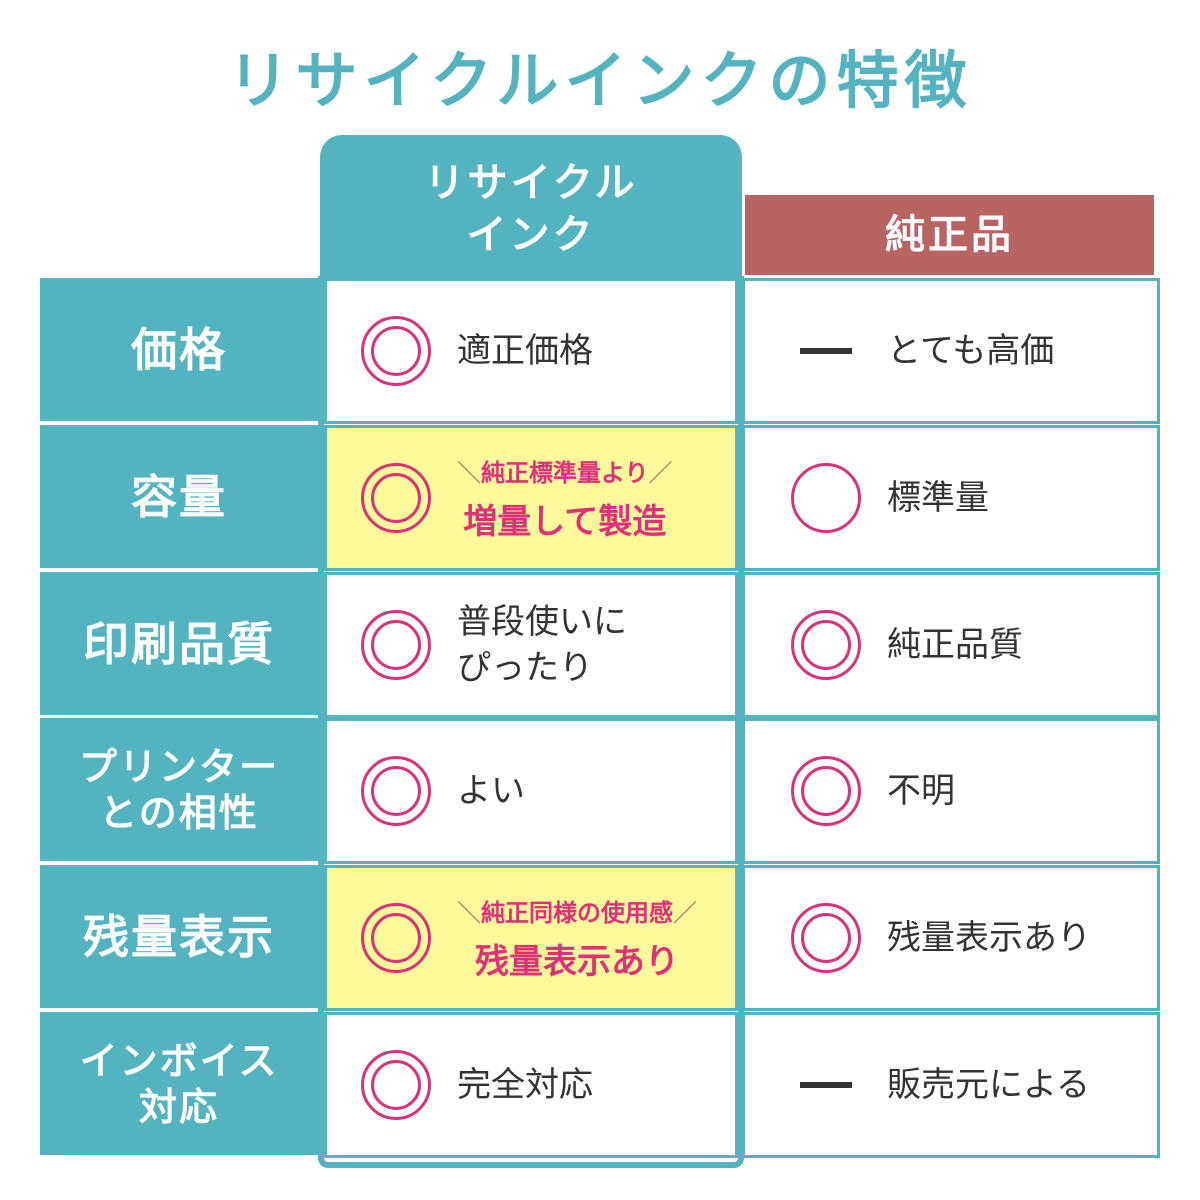 This screenshot has height=1200, width=1200. Describe the element at coordinates (577, 962) in the screenshot. I see `highlight-text: 残量表示あり` at that location.